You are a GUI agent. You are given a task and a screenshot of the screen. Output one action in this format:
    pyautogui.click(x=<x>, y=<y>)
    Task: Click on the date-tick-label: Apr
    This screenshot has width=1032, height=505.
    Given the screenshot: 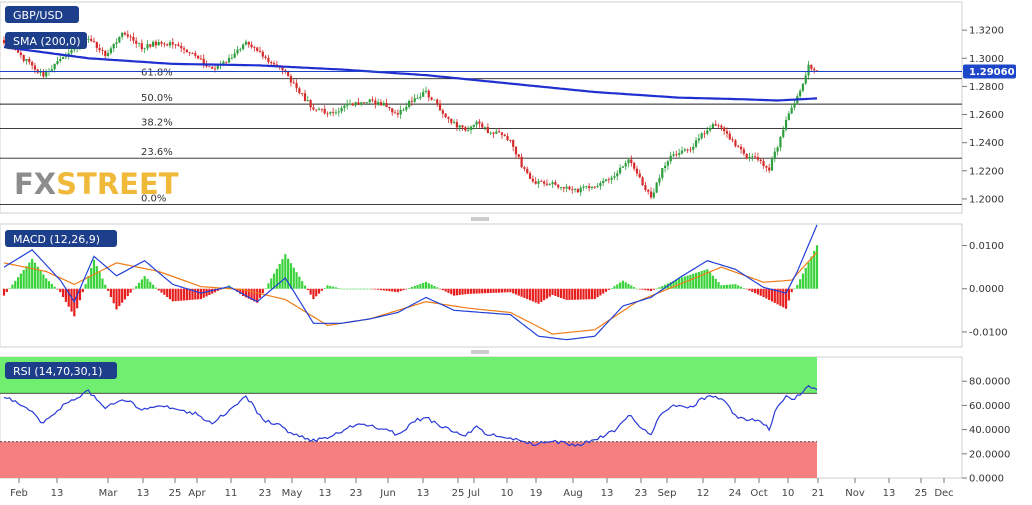 What is the action you would take?
    pyautogui.click(x=197, y=493)
    